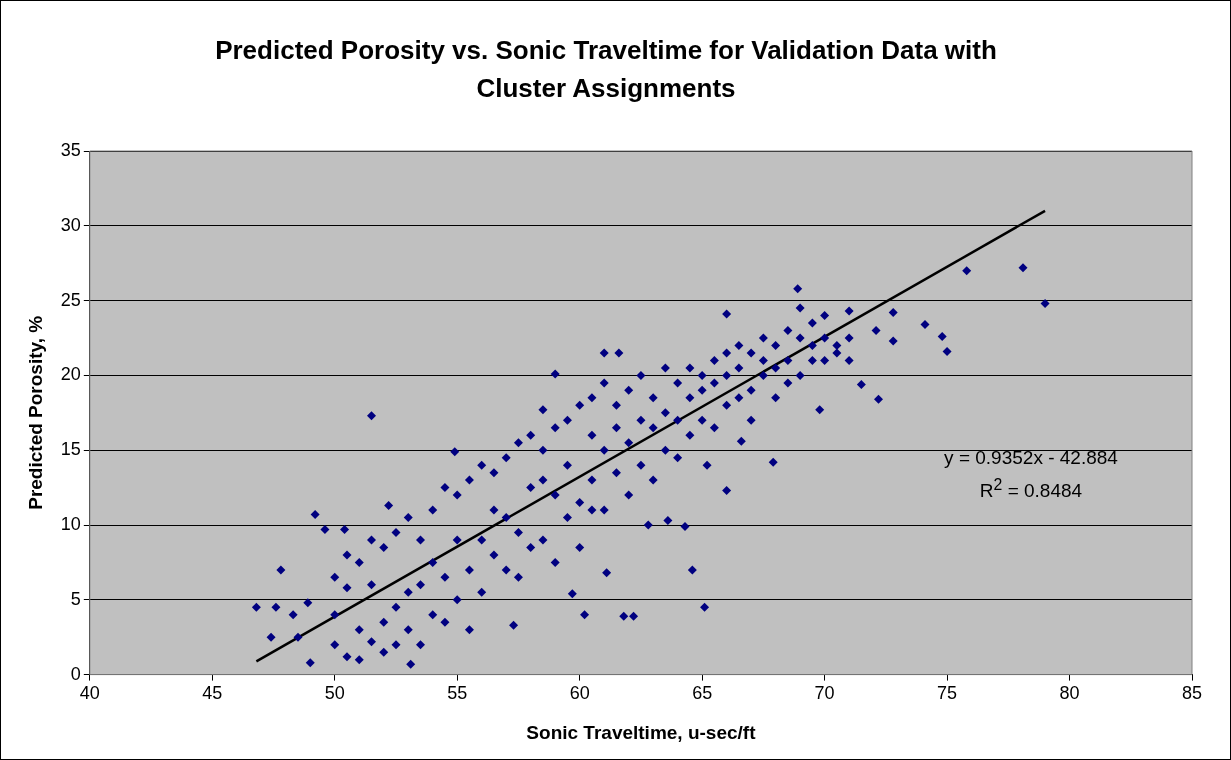  I want to click on x-tick-label: 75, so click(947, 693).